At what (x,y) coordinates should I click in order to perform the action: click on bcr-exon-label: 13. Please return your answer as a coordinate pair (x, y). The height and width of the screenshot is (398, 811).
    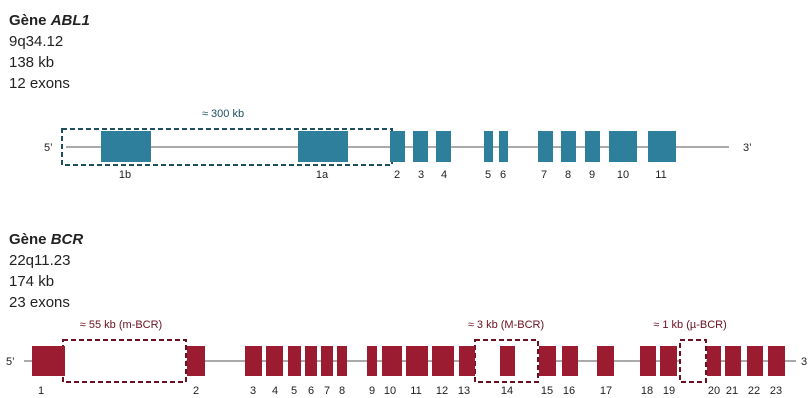
    Looking at the image, I should click on (464, 391).